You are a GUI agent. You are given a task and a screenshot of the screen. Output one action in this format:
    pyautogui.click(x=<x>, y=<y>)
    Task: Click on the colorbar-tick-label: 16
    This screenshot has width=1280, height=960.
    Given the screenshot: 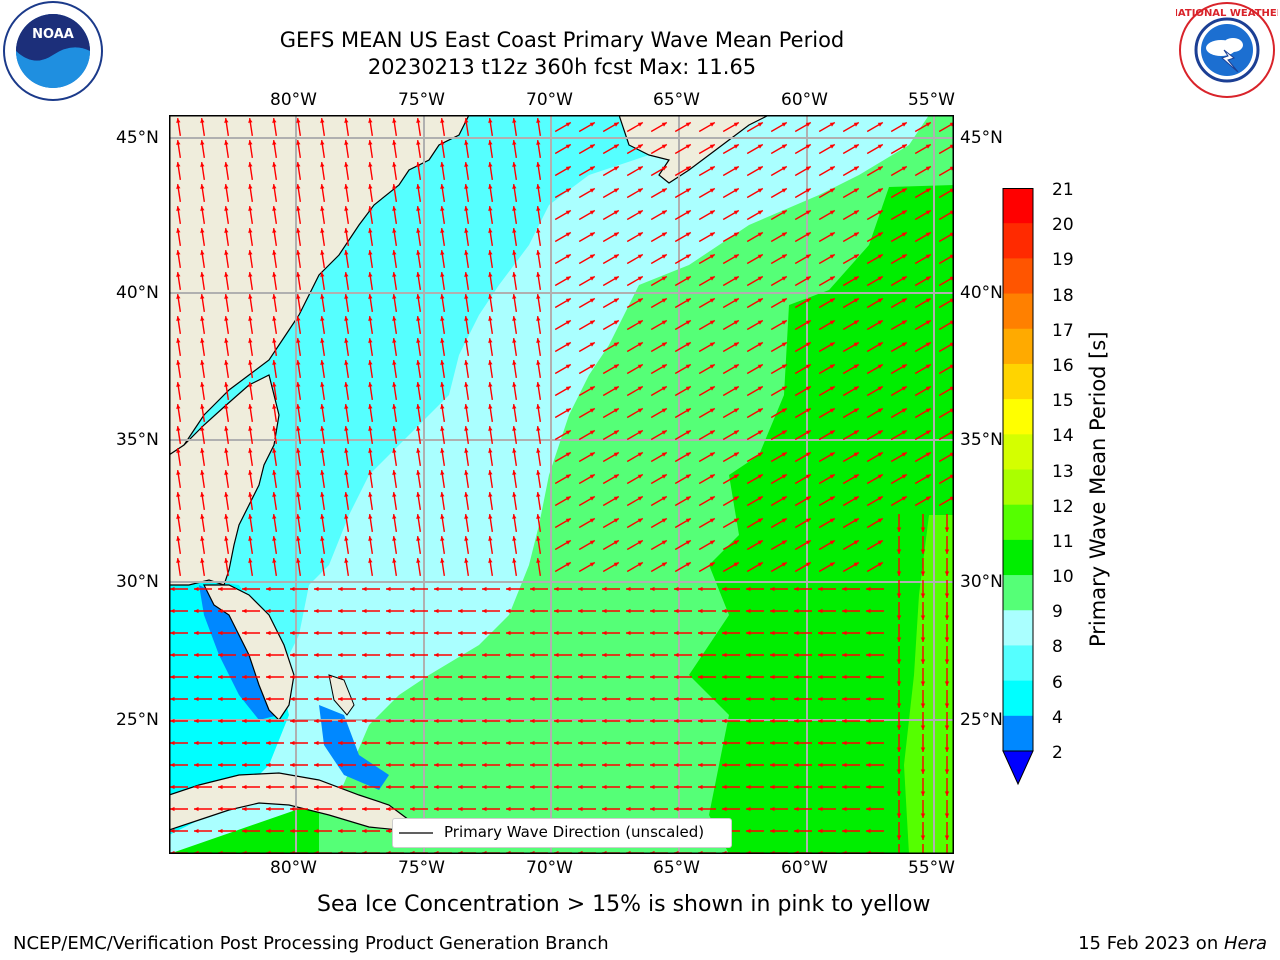 What is the action you would take?
    pyautogui.click(x=1063, y=365)
    